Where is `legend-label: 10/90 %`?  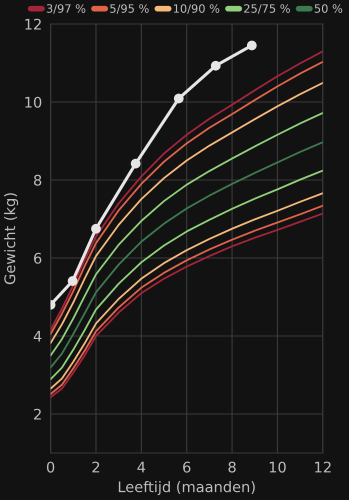
legend-label: 10/90 % is located at coordinates (197, 9).